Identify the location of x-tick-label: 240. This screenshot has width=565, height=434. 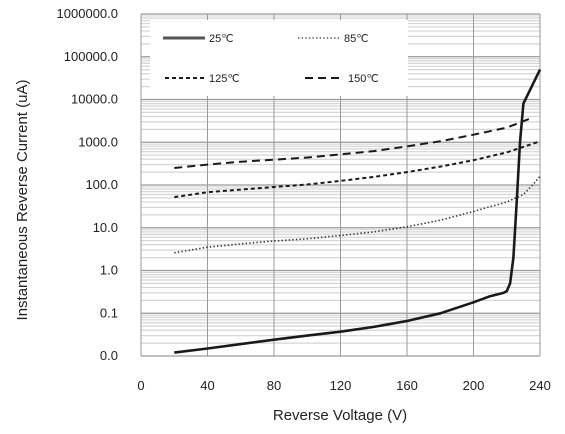
(540, 385).